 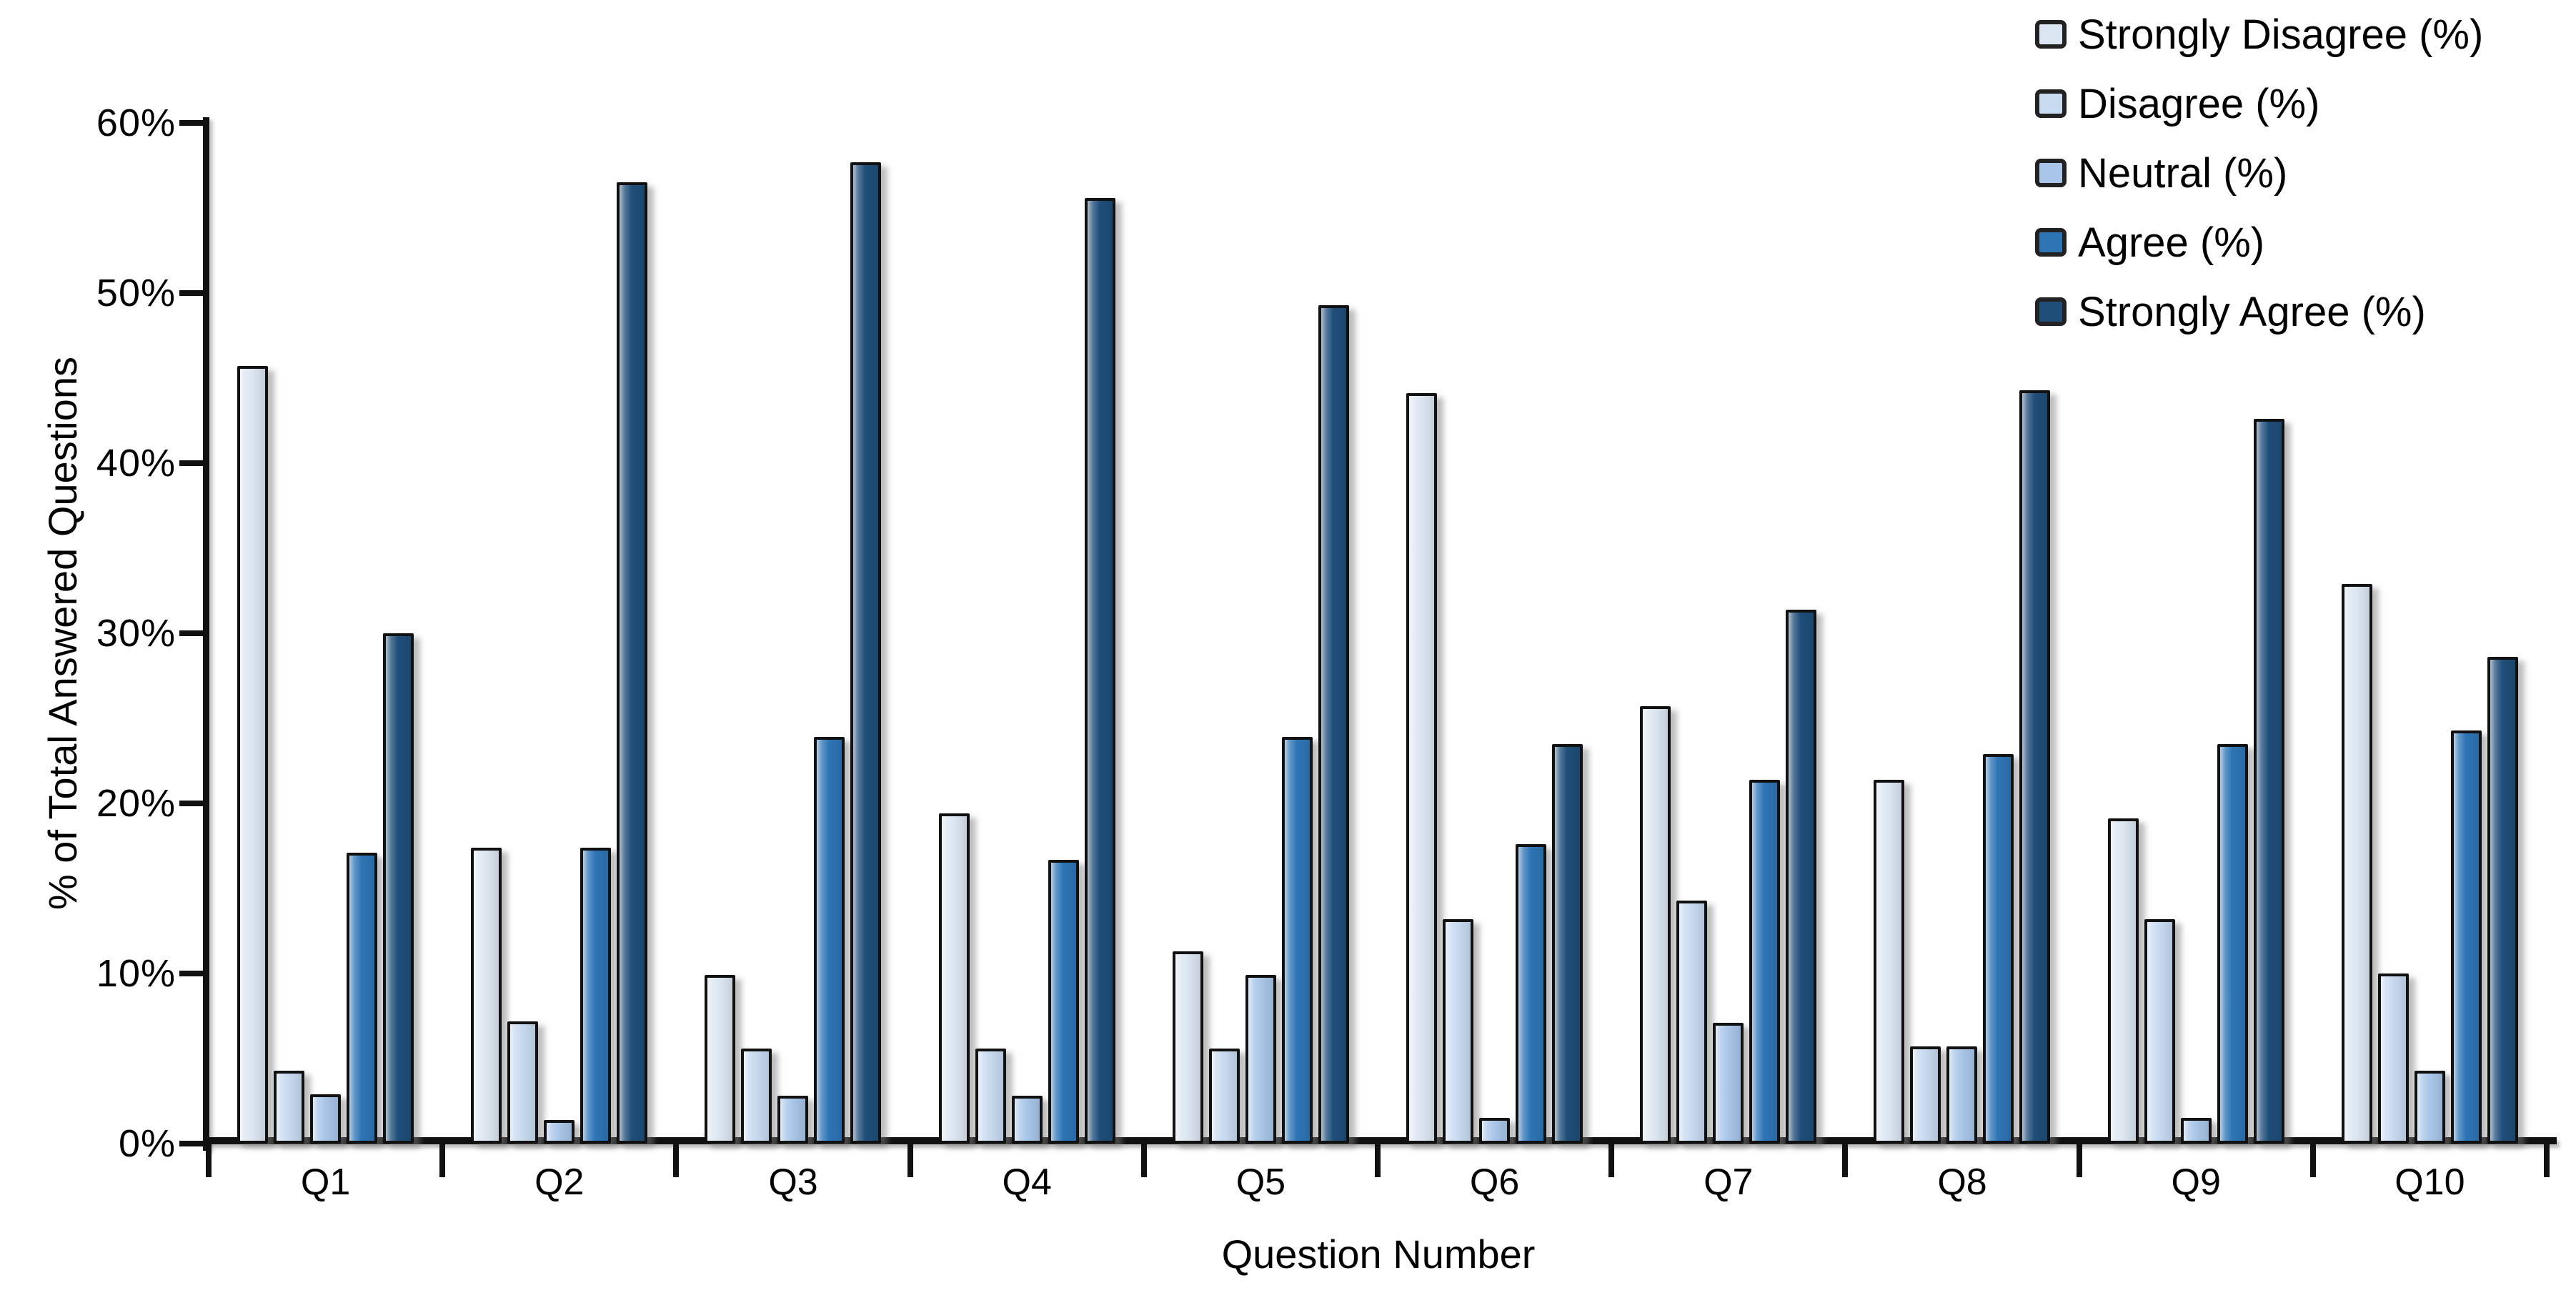 What do you see at coordinates (2177, 103) in the screenshot?
I see `legend-item: Disagree (%)` at bounding box center [2177, 103].